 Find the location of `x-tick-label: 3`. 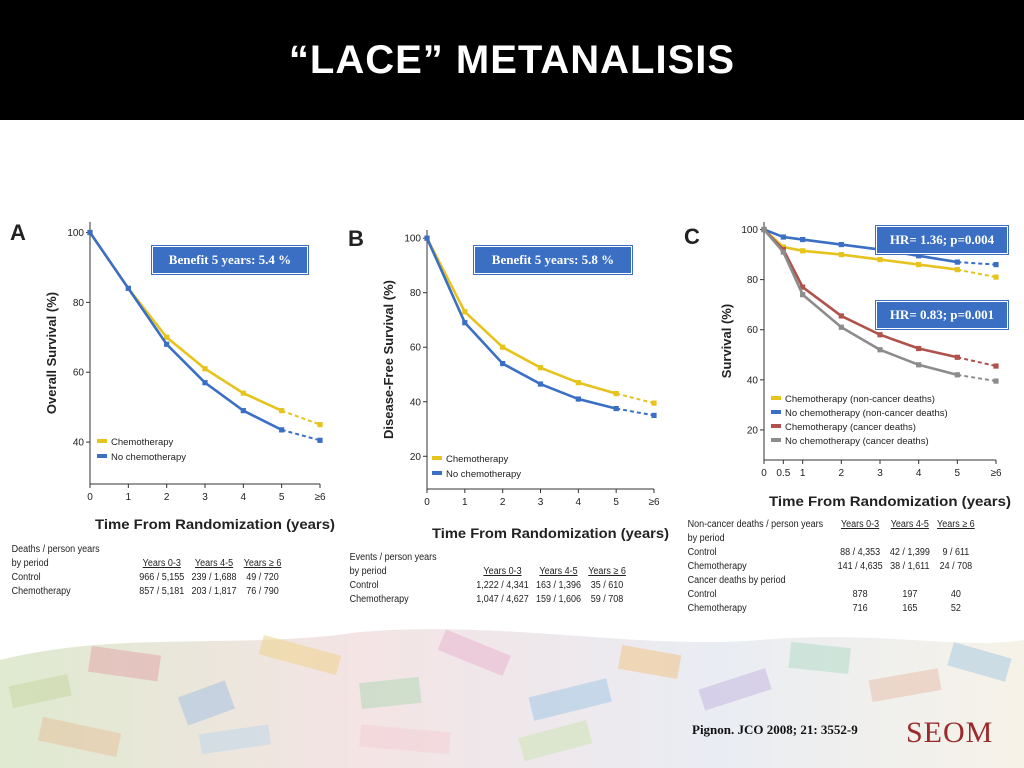

x-tick-label: 3 is located at coordinates (880, 473).